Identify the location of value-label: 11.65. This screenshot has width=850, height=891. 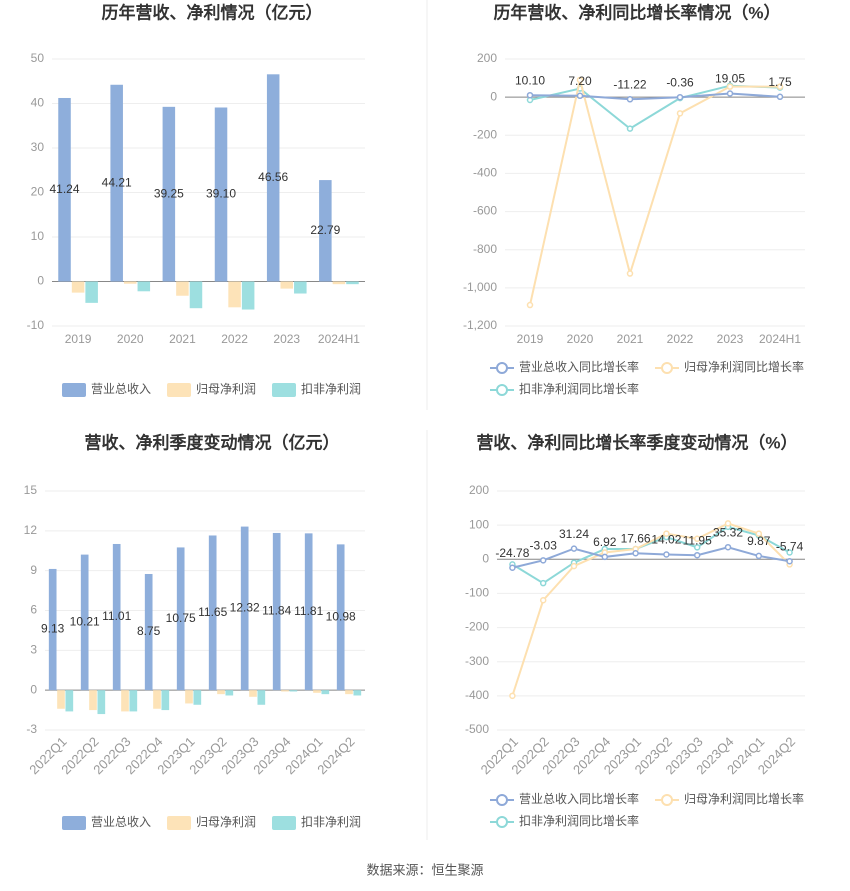
(212, 612).